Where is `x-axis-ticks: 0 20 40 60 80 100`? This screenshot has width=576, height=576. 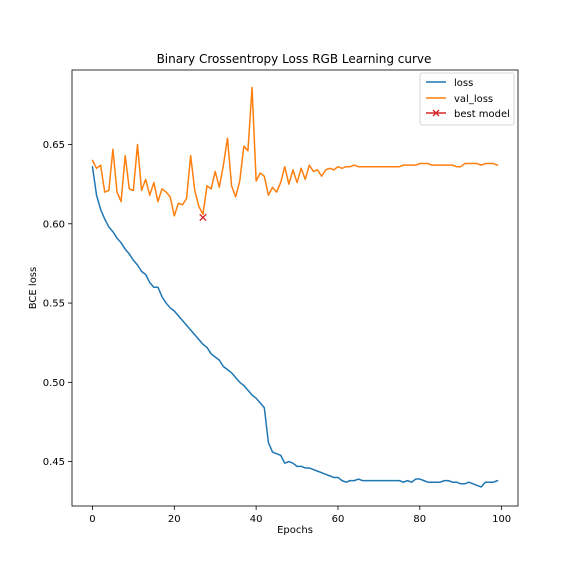
x-axis-ticks: 0 20 40 60 80 100 is located at coordinates (300, 515).